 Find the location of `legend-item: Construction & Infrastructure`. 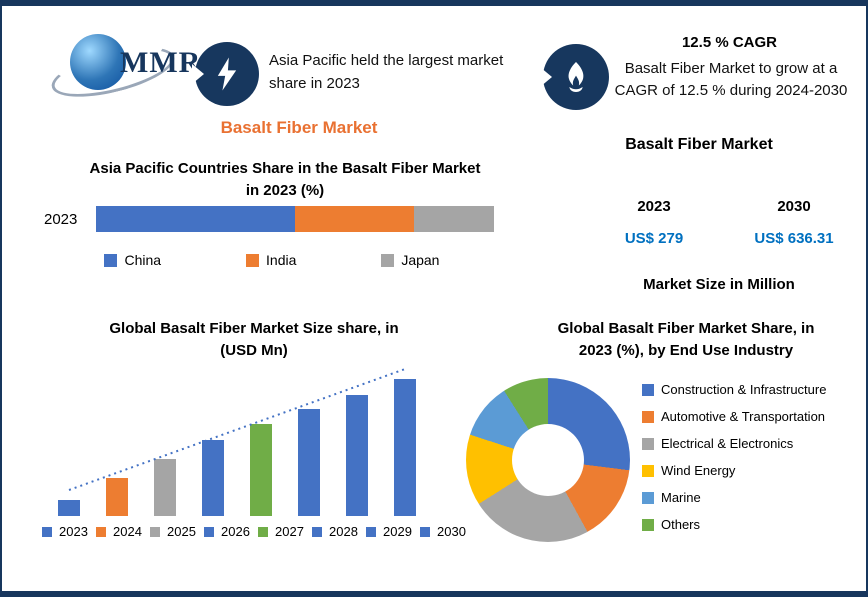

legend-item: Construction & Infrastructure is located at coordinates (734, 389).